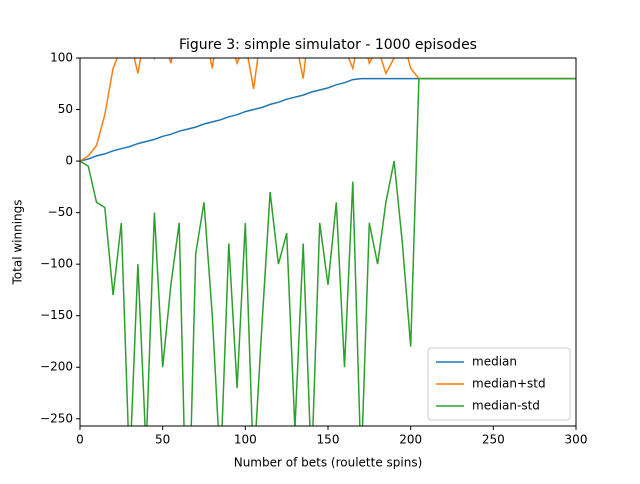 This screenshot has height=484, width=640. I want to click on legend-label: median, so click(494, 362).